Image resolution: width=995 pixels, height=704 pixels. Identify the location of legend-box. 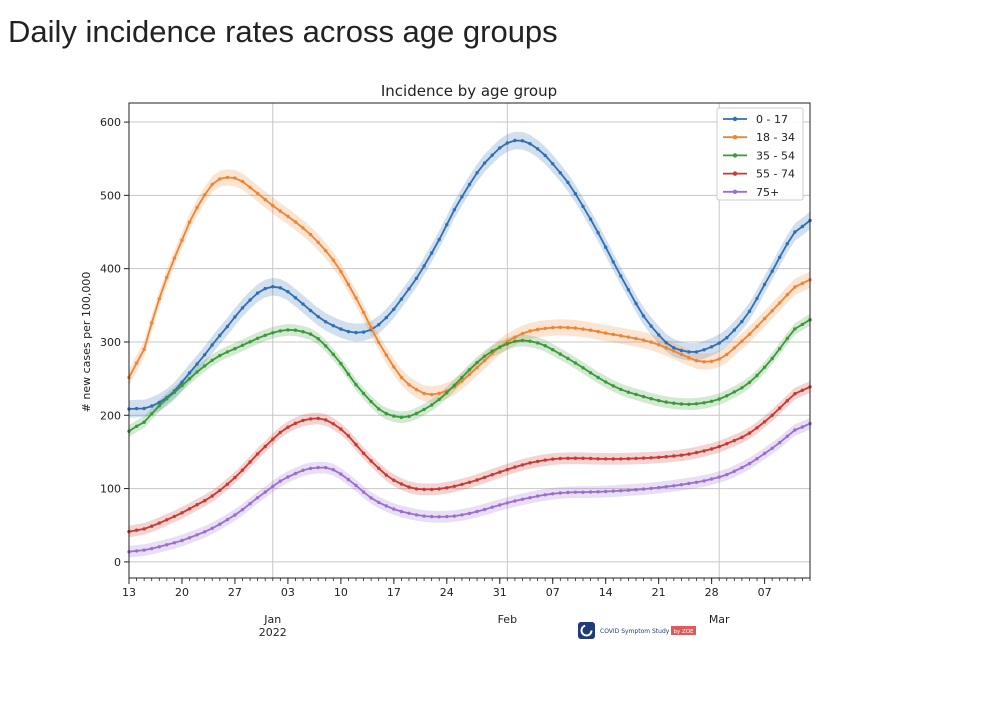
(760, 154).